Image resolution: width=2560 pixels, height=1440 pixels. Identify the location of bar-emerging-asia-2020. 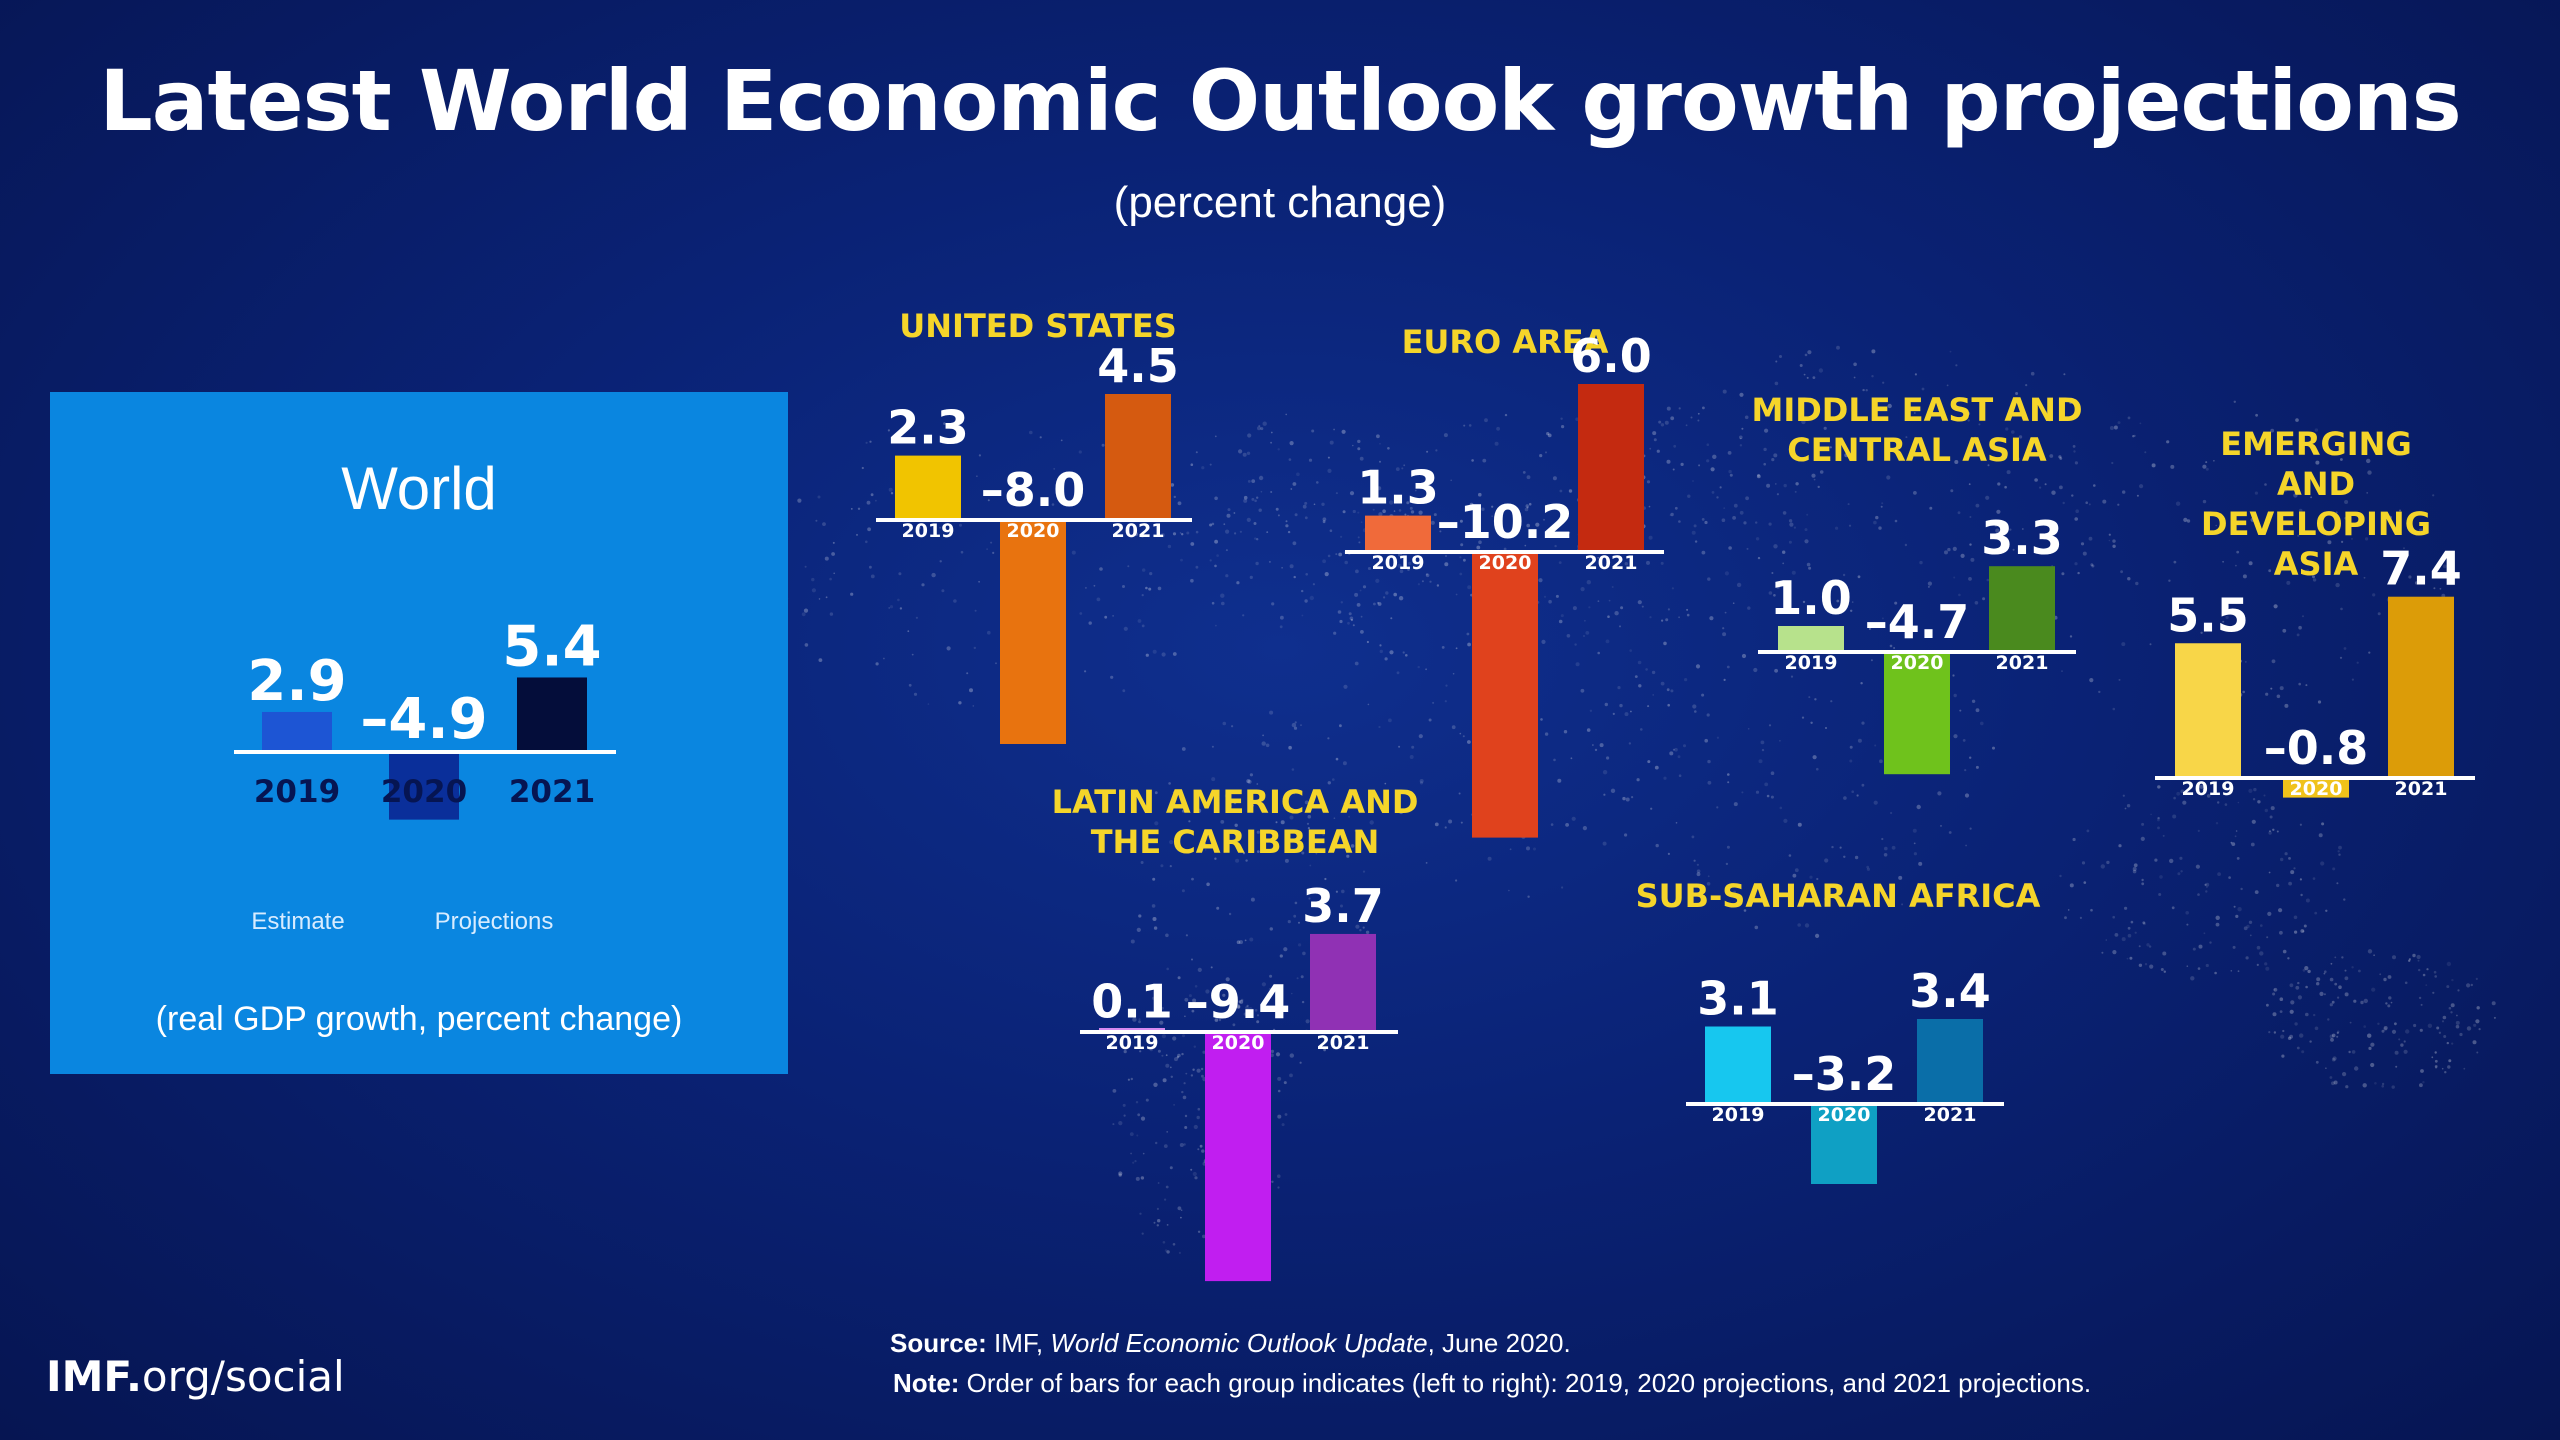
(2316, 788).